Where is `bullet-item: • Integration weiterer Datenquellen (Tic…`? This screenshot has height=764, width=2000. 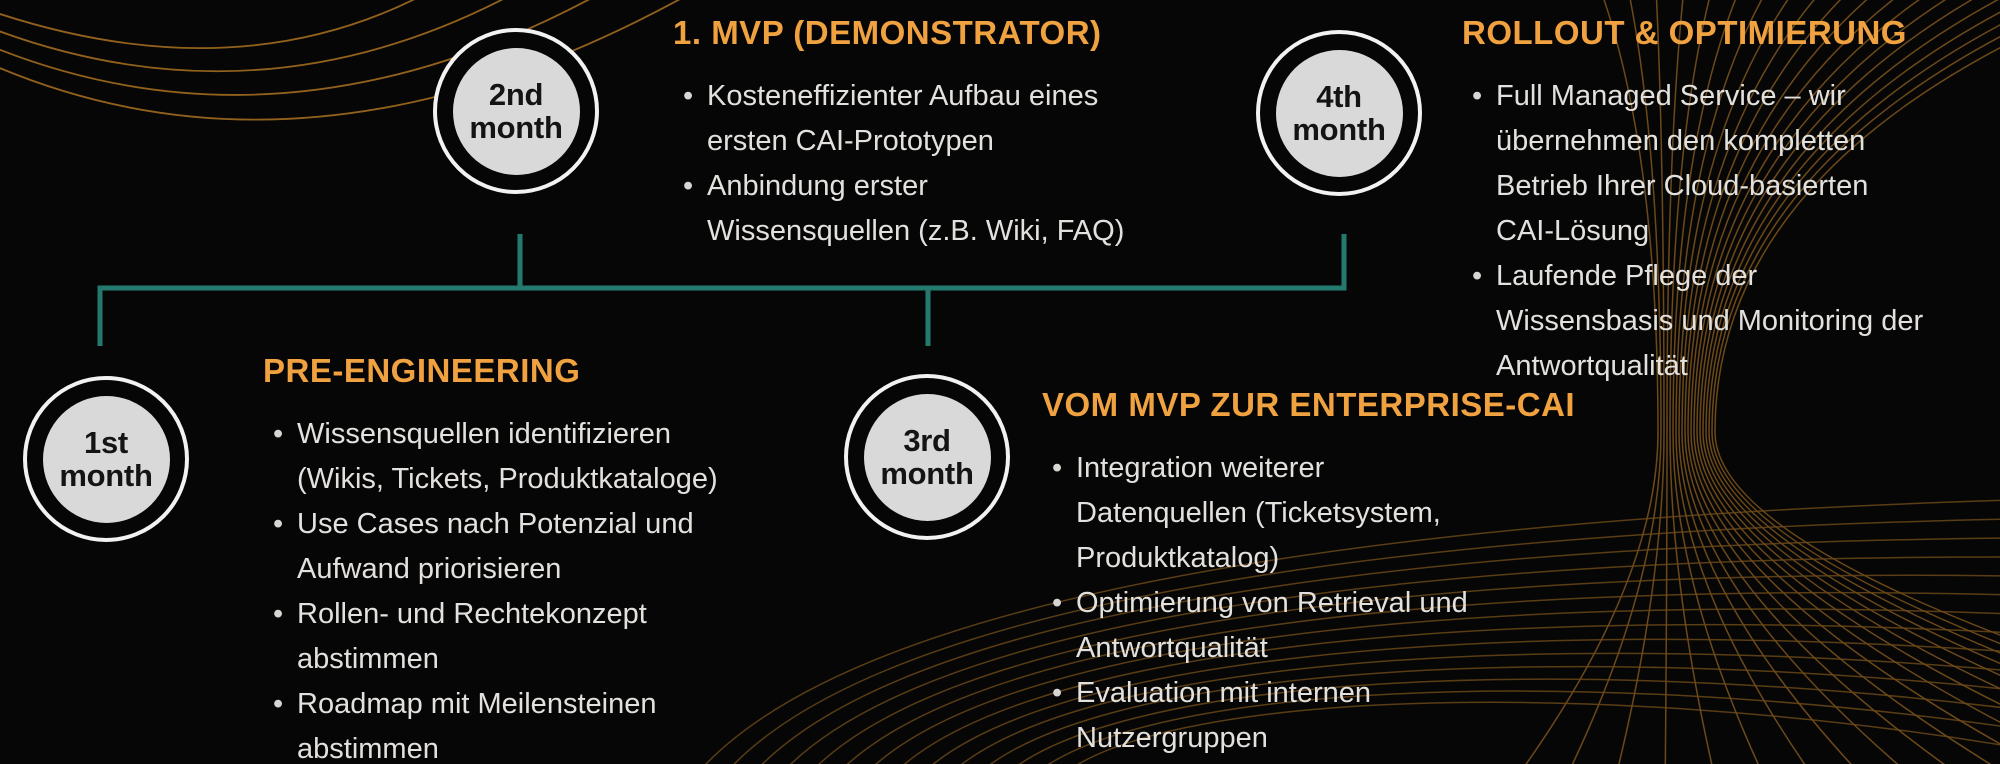
bullet-item: • Integration weiterer Datenquellen (Tic… is located at coordinates (1322, 513).